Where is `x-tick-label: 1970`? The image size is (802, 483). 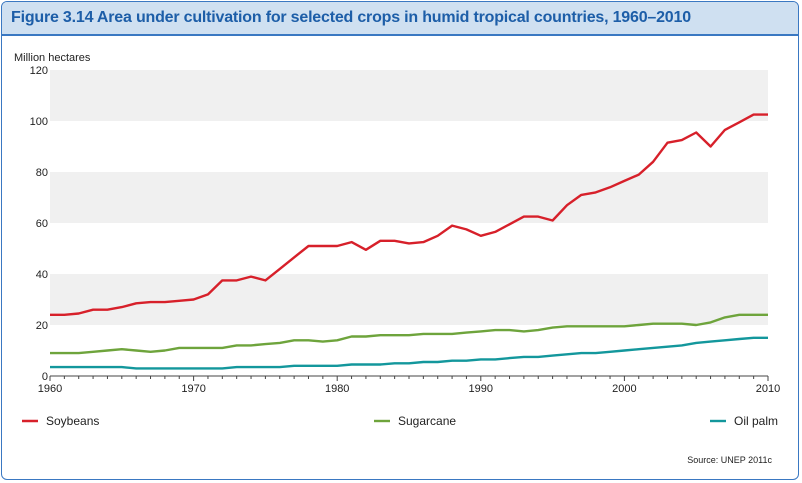 x-tick-label: 1970 is located at coordinates (193, 389).